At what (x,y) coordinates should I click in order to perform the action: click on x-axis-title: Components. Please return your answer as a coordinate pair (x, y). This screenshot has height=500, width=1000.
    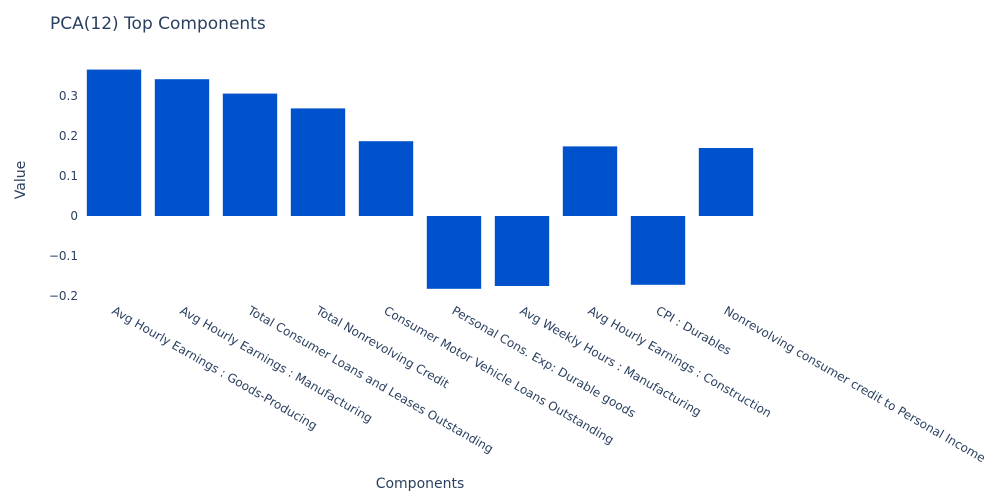
    Looking at the image, I should click on (420, 484).